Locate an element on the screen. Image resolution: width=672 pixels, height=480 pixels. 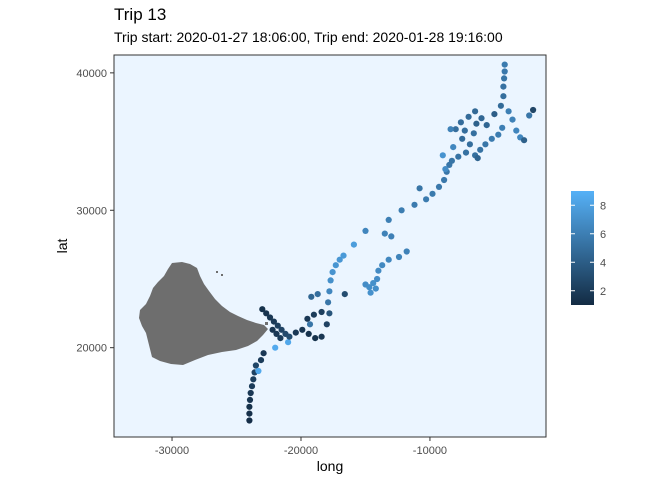
x-axis-ticks: -30000 -20000 -10000 is located at coordinates (301, 447).